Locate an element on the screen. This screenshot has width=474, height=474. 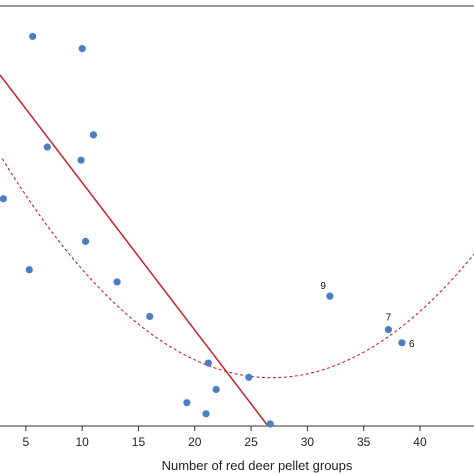
x-tick-label: 25 is located at coordinates (251, 442).